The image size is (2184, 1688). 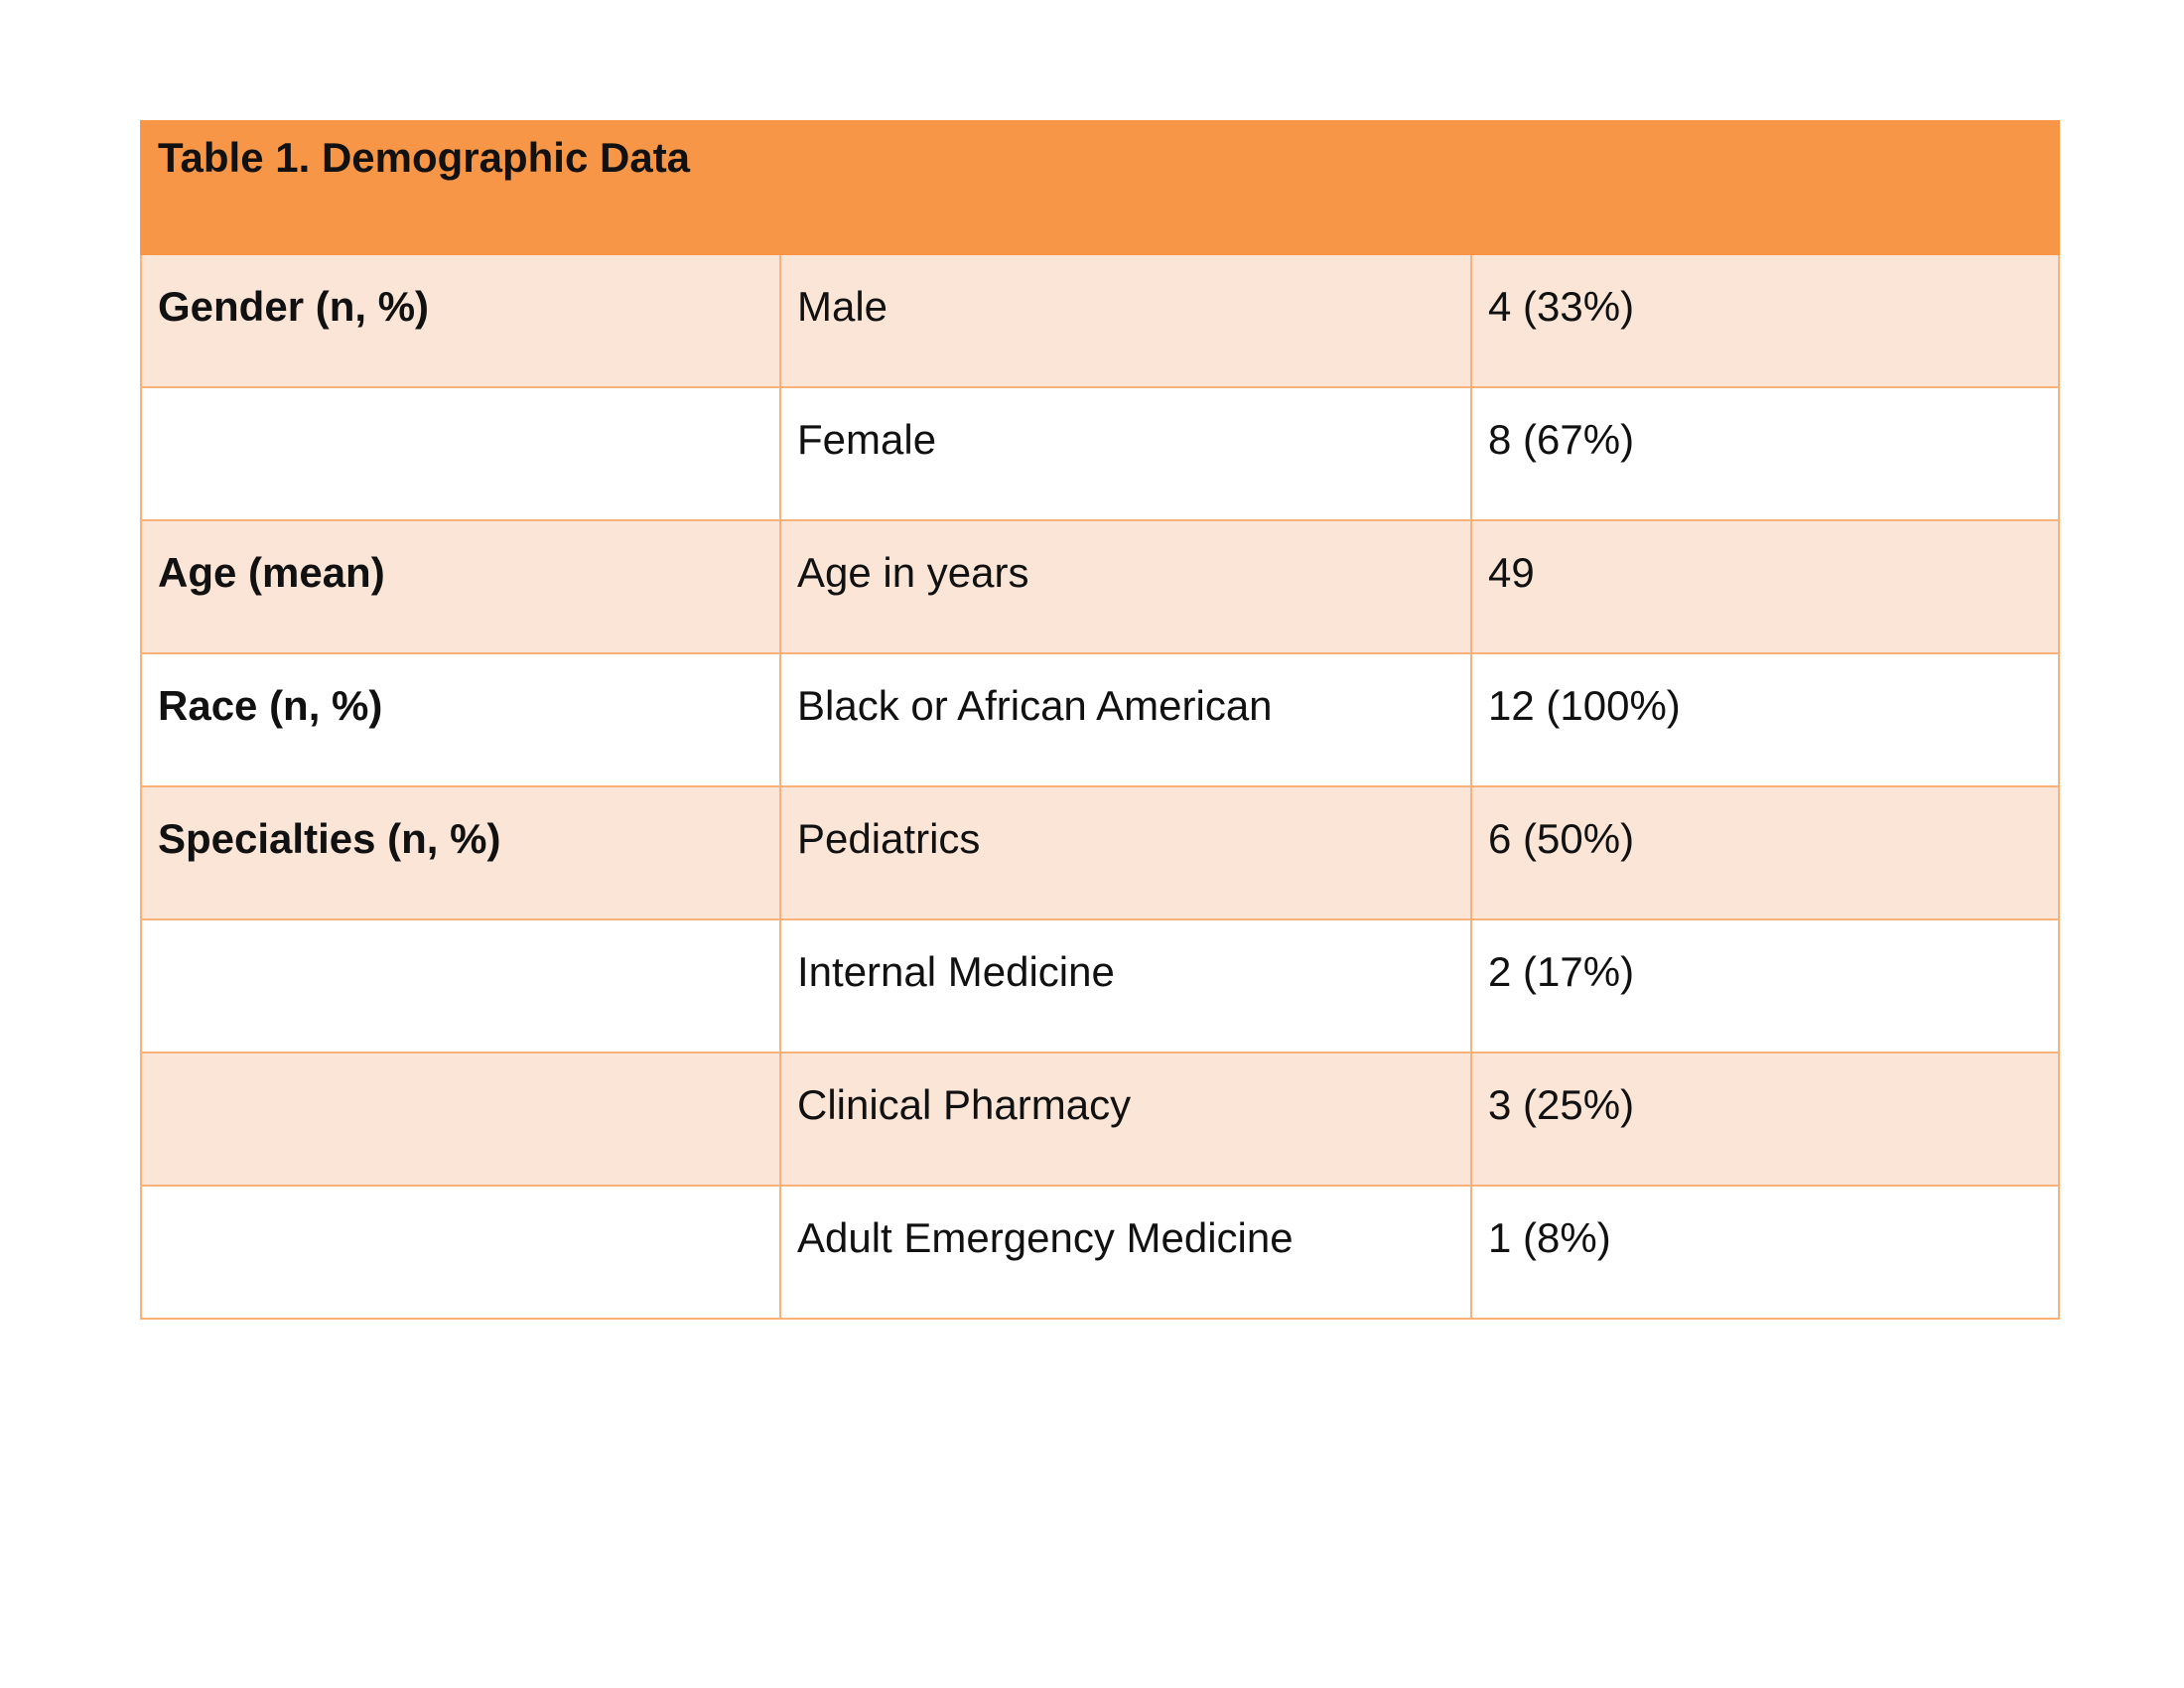 What do you see at coordinates (1125, 852) in the screenshot?
I see `item-cell: Pediatrics` at bounding box center [1125, 852].